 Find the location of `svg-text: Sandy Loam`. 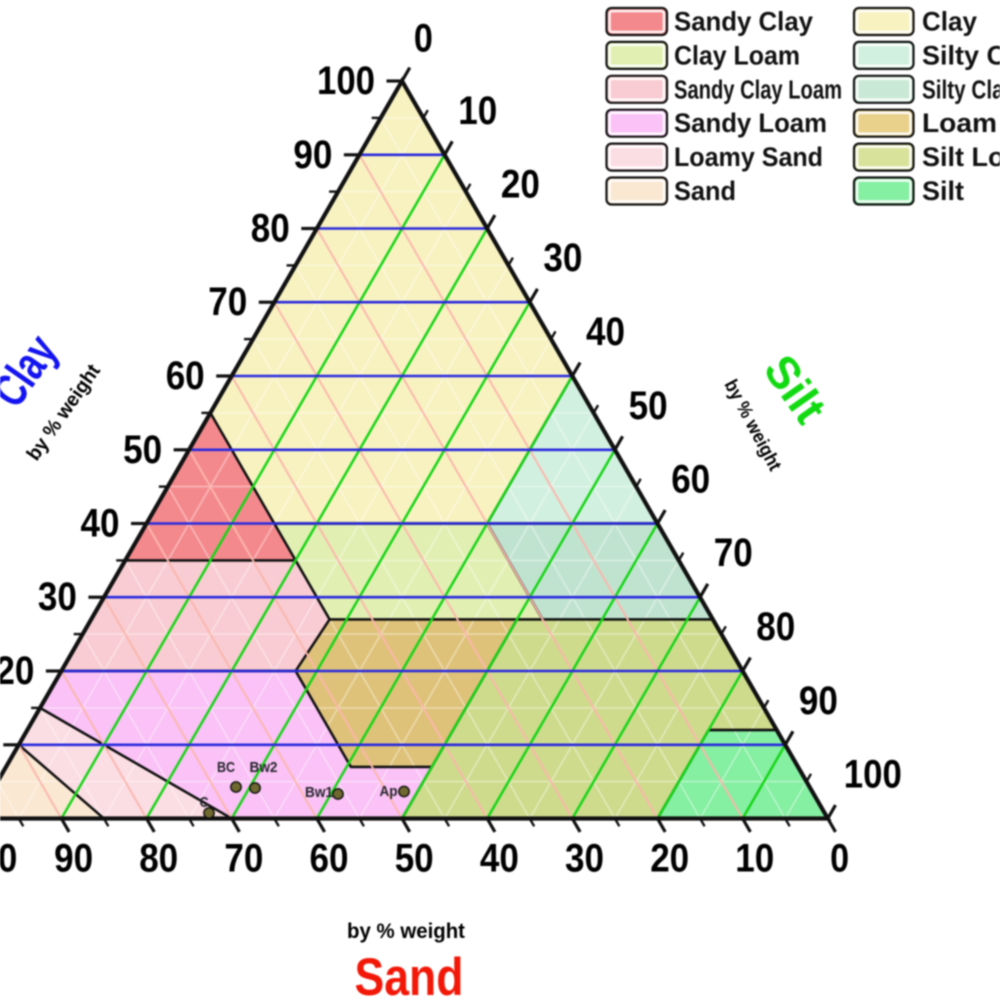

svg-text: Sandy Loam is located at coordinates (750, 123).